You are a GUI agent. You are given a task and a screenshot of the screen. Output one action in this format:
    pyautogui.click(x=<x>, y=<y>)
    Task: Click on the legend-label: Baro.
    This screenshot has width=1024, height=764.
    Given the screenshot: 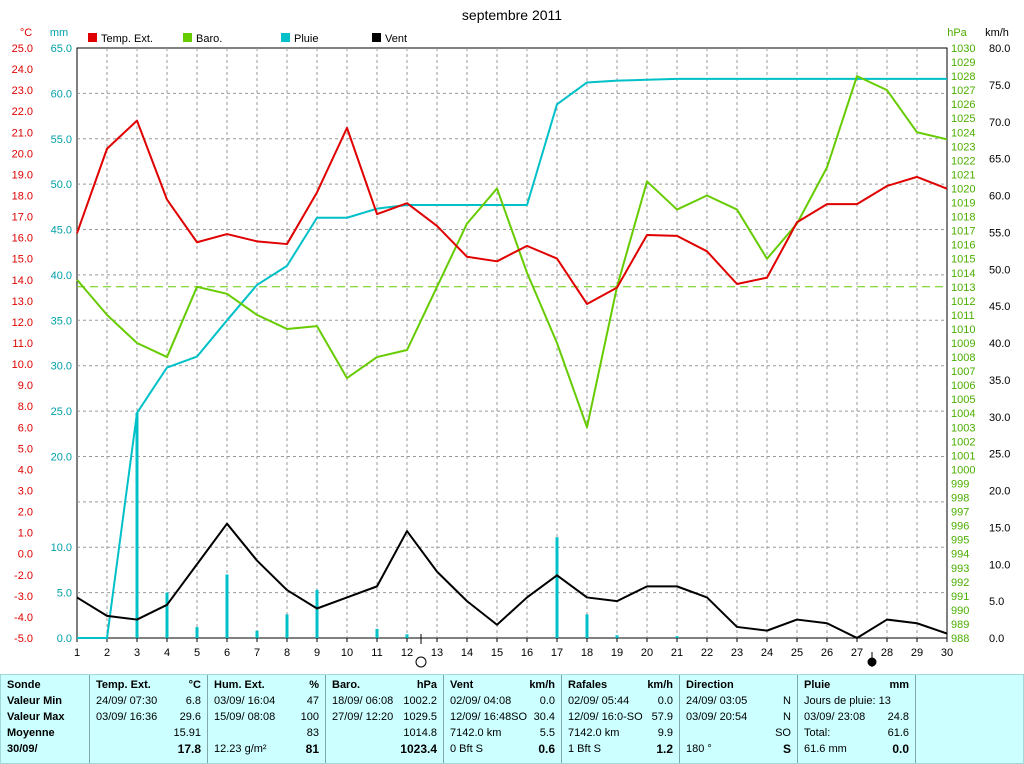 What is the action you would take?
    pyautogui.click(x=209, y=39)
    